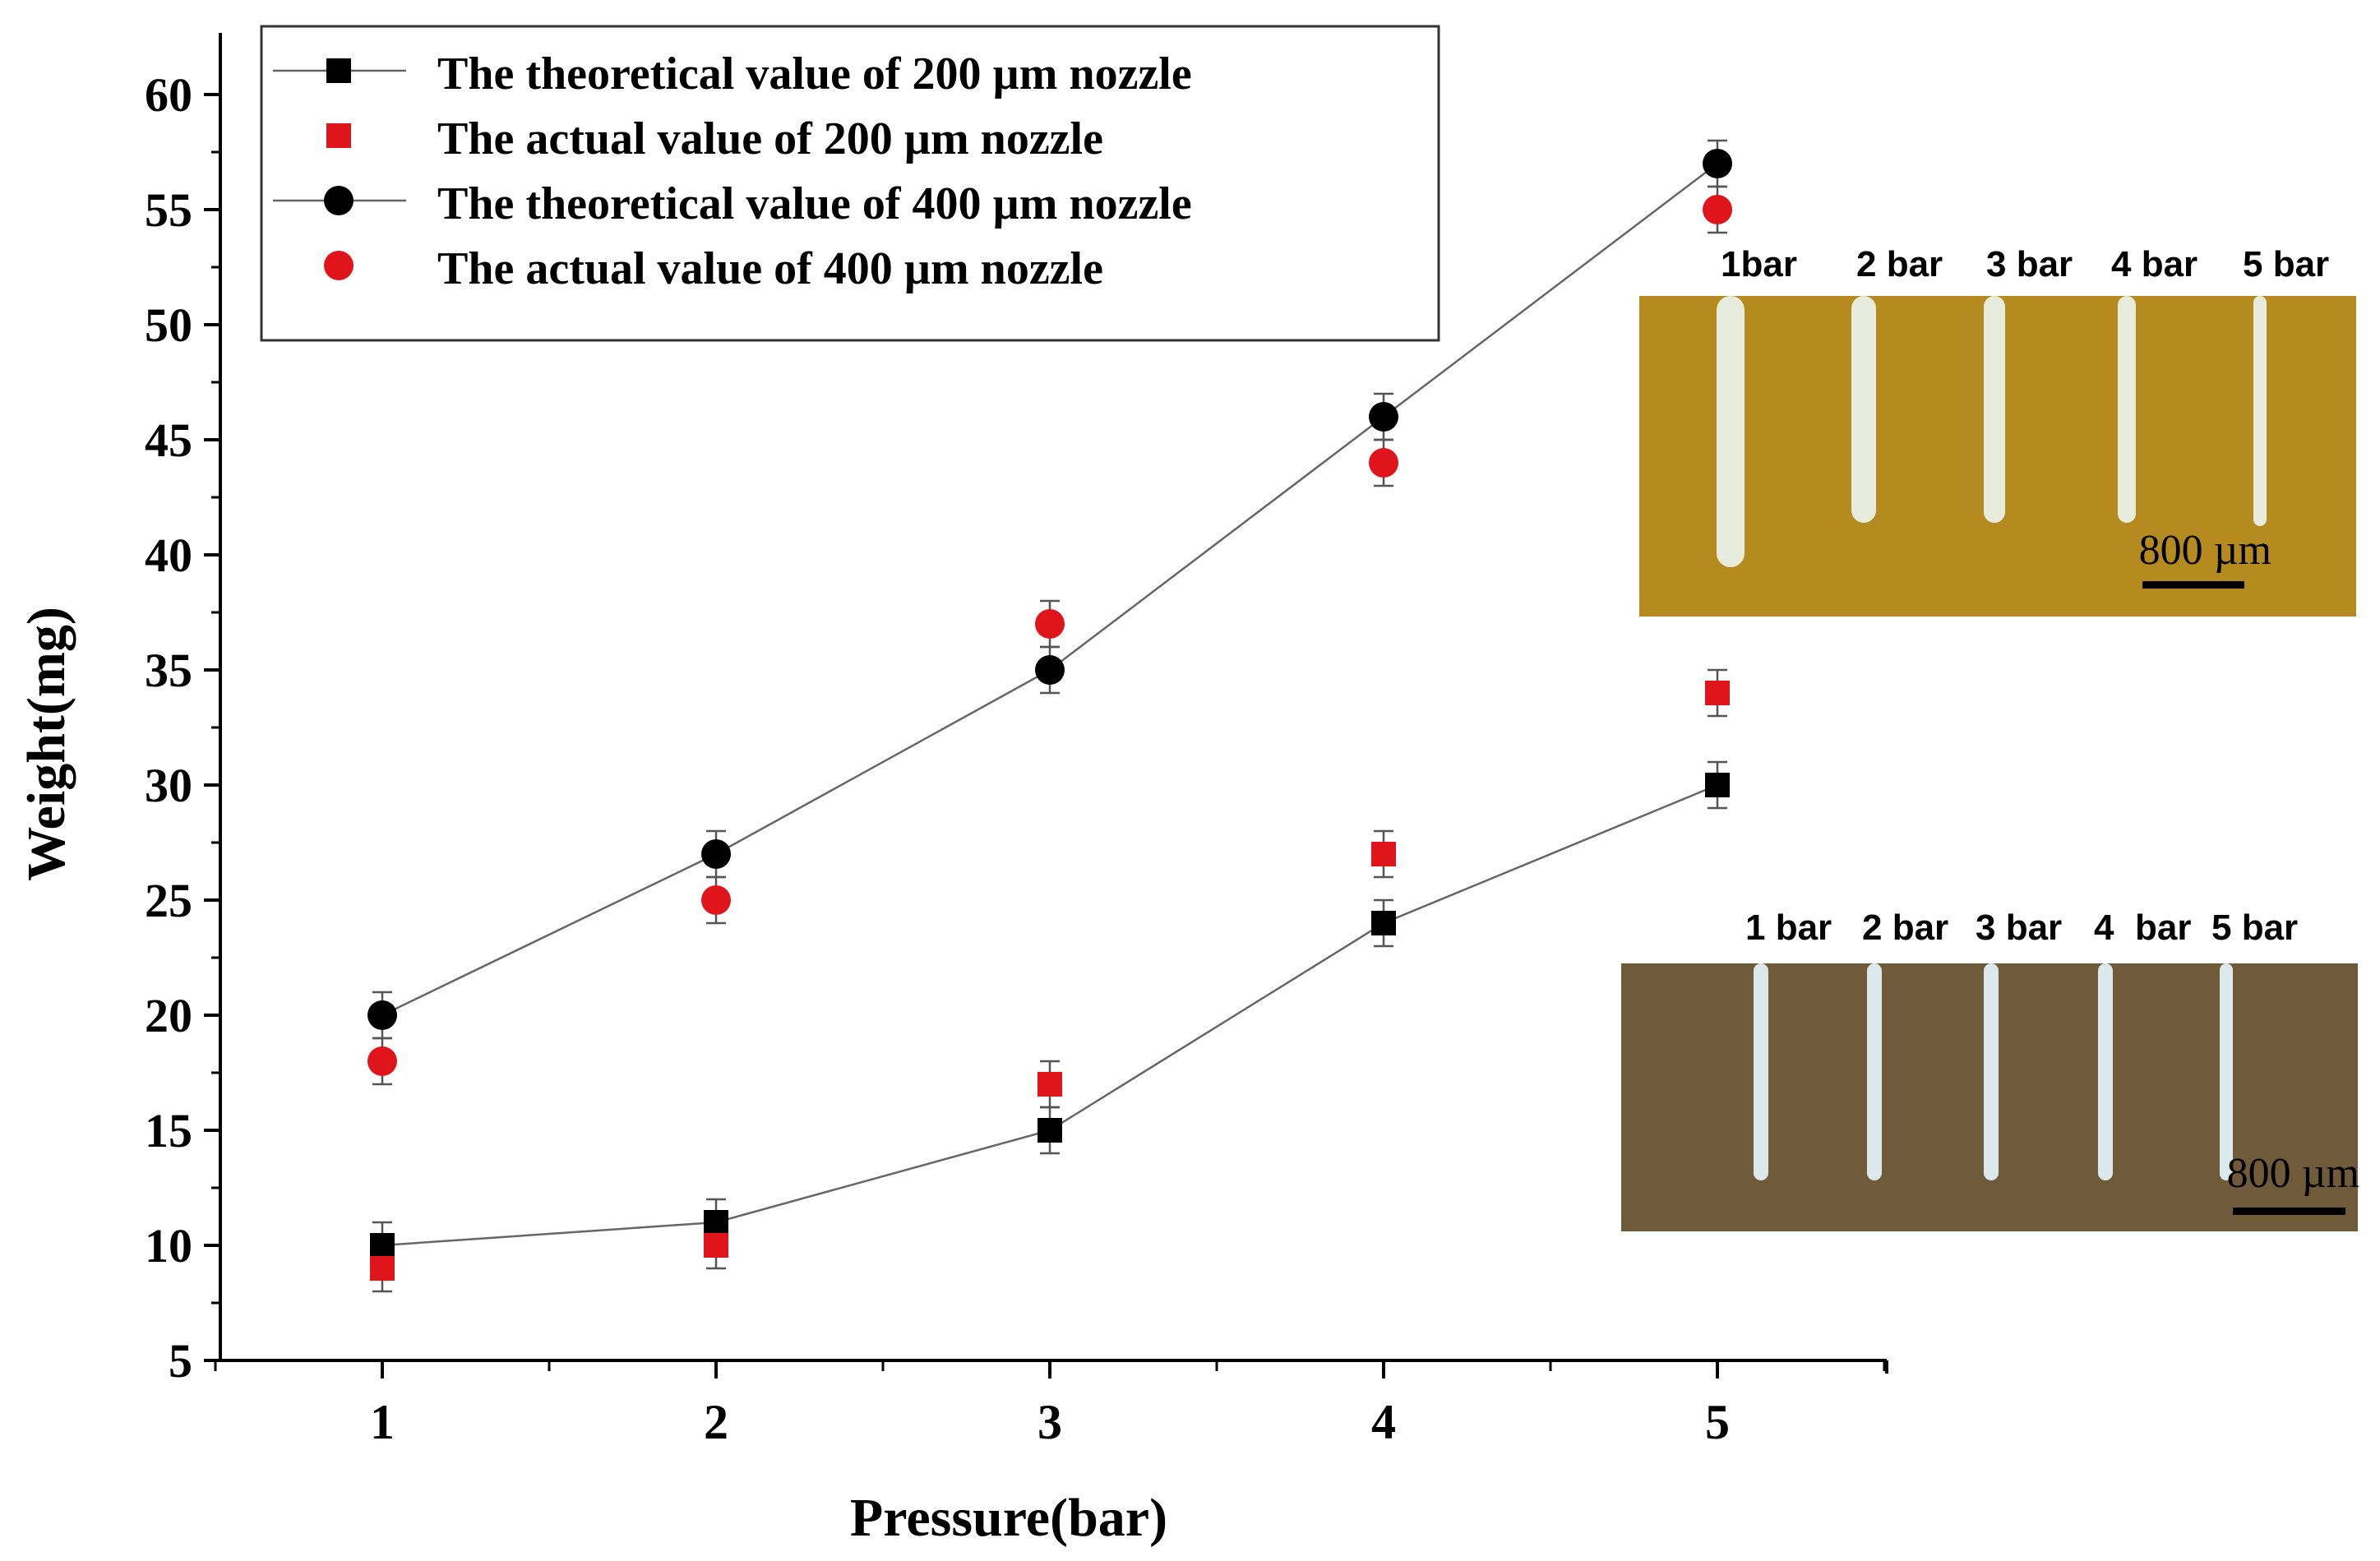  I want to click on y-tick-label: 20, so click(168, 1015).